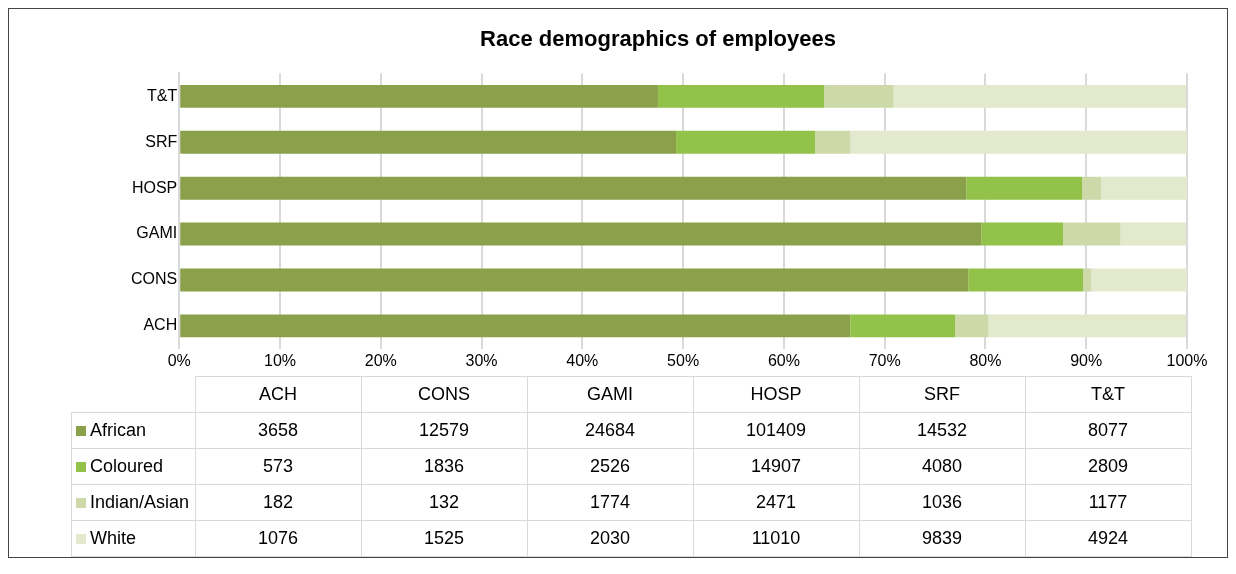 This screenshot has height=574, width=1236. I want to click on x-tick-label: 80%, so click(985, 360).